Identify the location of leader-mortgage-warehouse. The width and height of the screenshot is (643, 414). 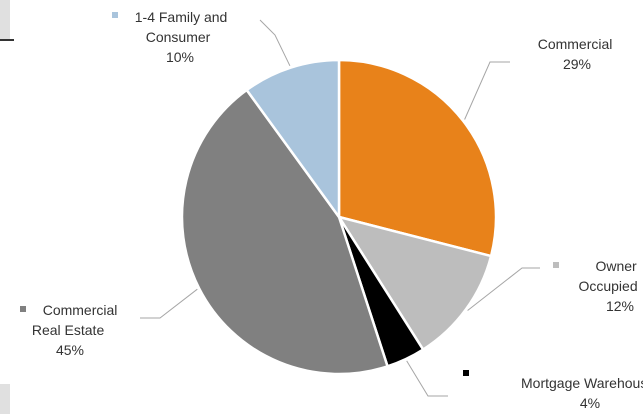
(427, 378).